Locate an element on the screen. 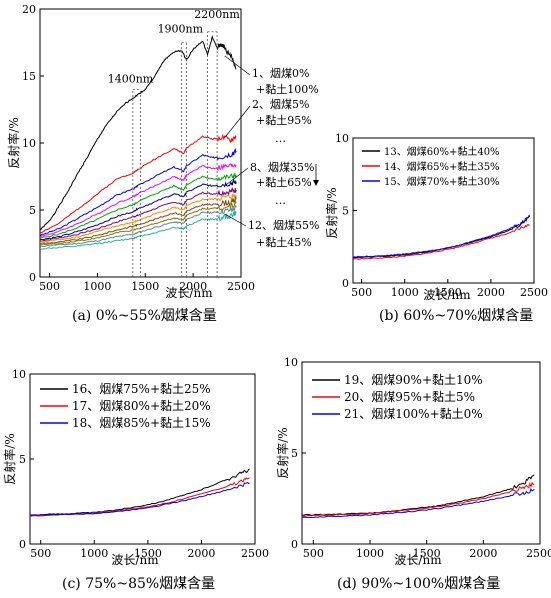  legend-label: 16、烟煤75%+黏土25% is located at coordinates (141, 389).